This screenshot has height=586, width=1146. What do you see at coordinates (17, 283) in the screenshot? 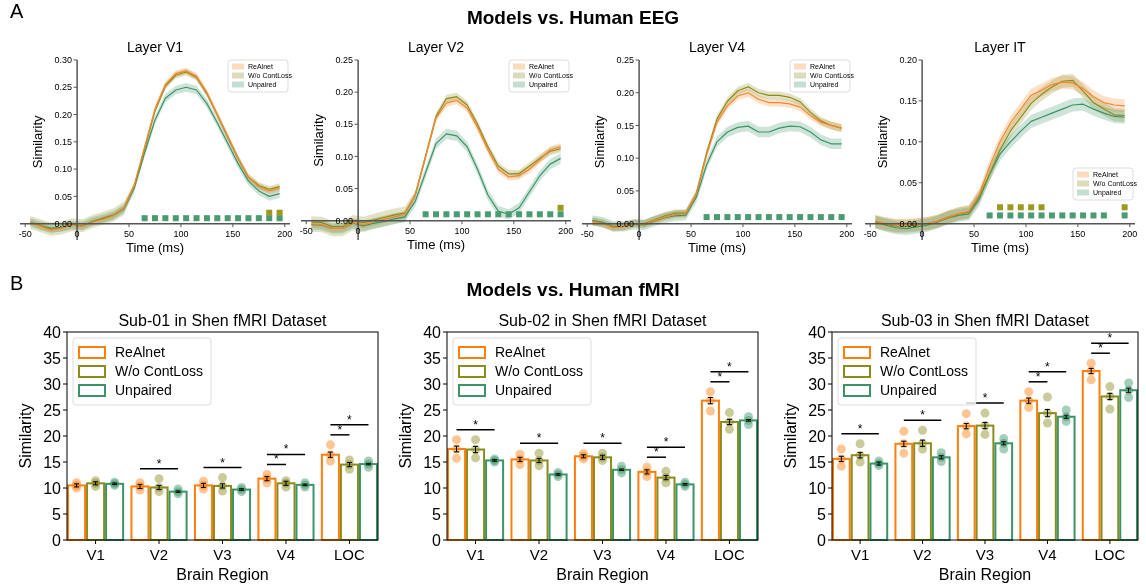
I see `text: B` at bounding box center [17, 283].